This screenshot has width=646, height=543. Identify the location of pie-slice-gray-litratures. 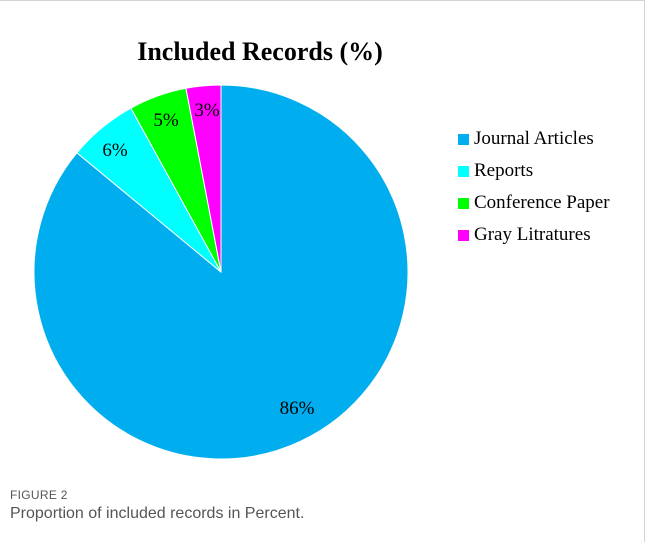
(203, 178).